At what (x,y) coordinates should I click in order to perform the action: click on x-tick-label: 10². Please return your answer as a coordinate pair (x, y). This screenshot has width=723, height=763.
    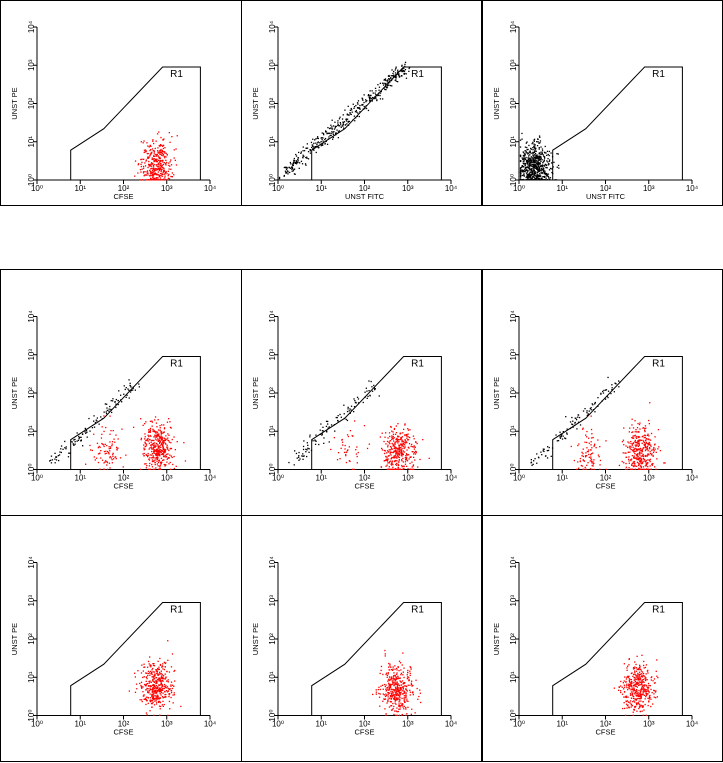
    Looking at the image, I should click on (124, 724).